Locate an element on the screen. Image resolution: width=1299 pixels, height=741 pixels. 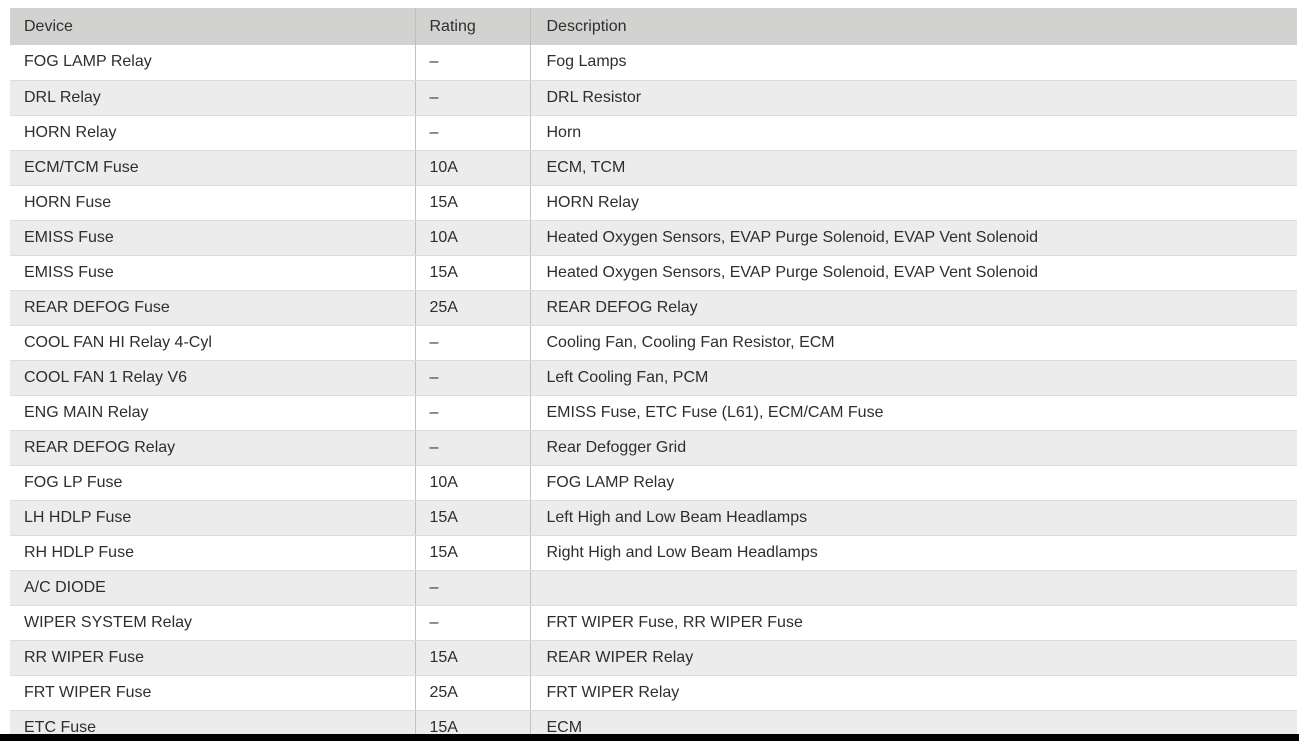
cell-description: REAR WIPER Relay is located at coordinates (913, 658).